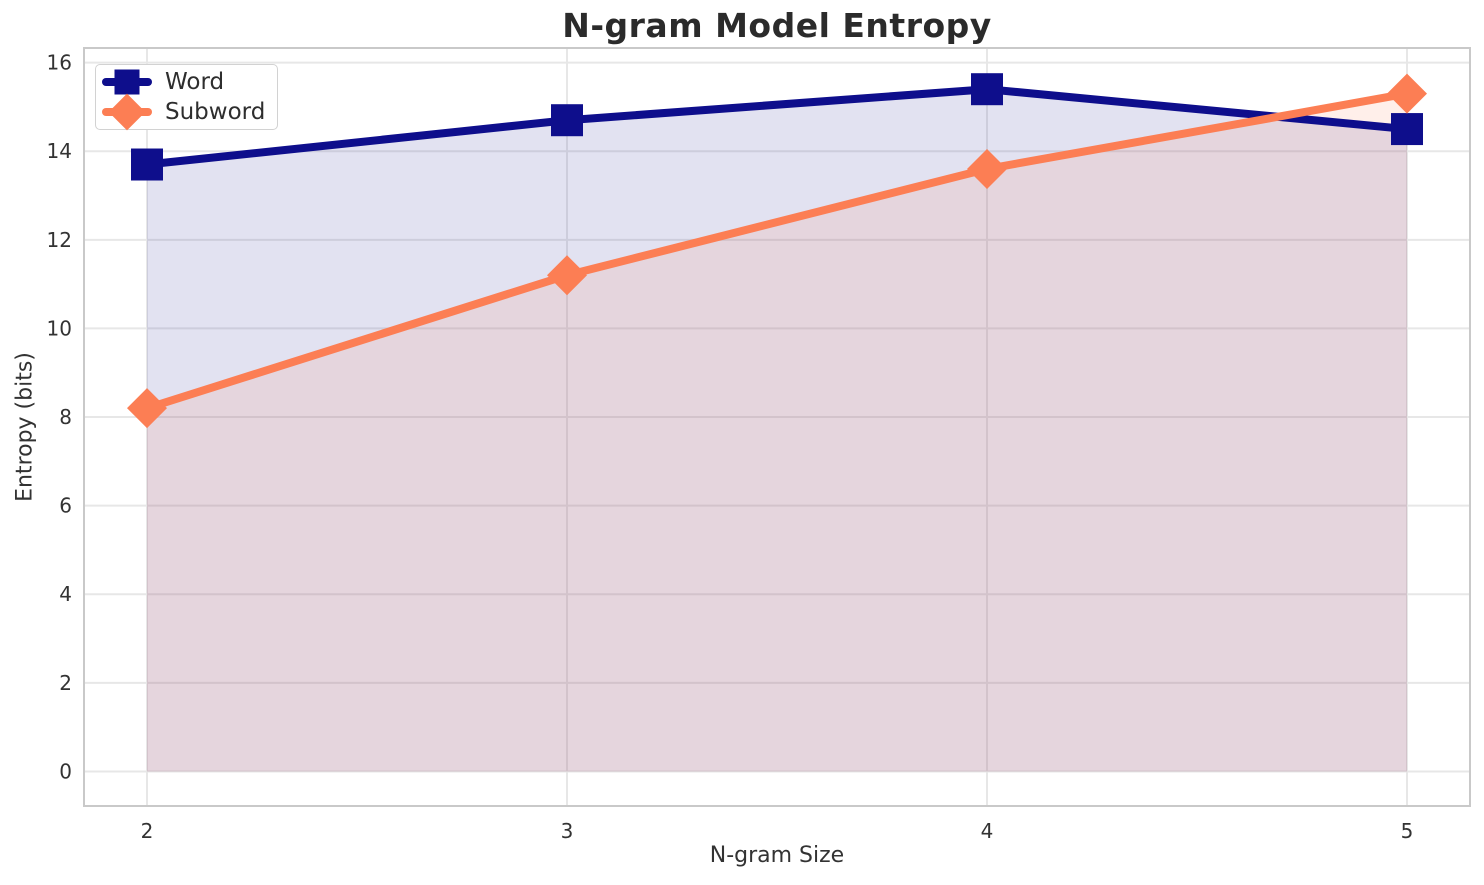 The height and width of the screenshot is (885, 1484). What do you see at coordinates (215, 111) in the screenshot?
I see `legend-label-subword: Subword` at bounding box center [215, 111].